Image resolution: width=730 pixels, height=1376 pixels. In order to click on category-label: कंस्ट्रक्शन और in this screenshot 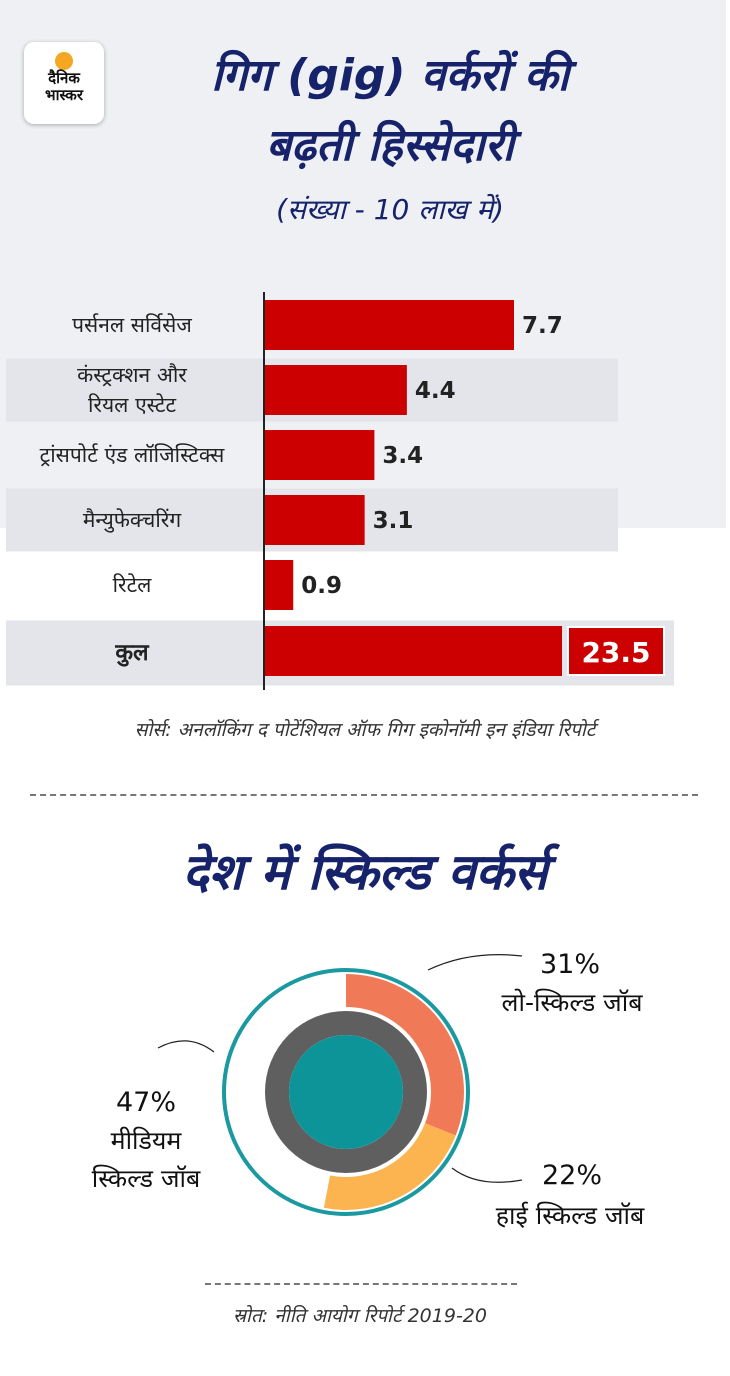, I will do `click(132, 375)`.